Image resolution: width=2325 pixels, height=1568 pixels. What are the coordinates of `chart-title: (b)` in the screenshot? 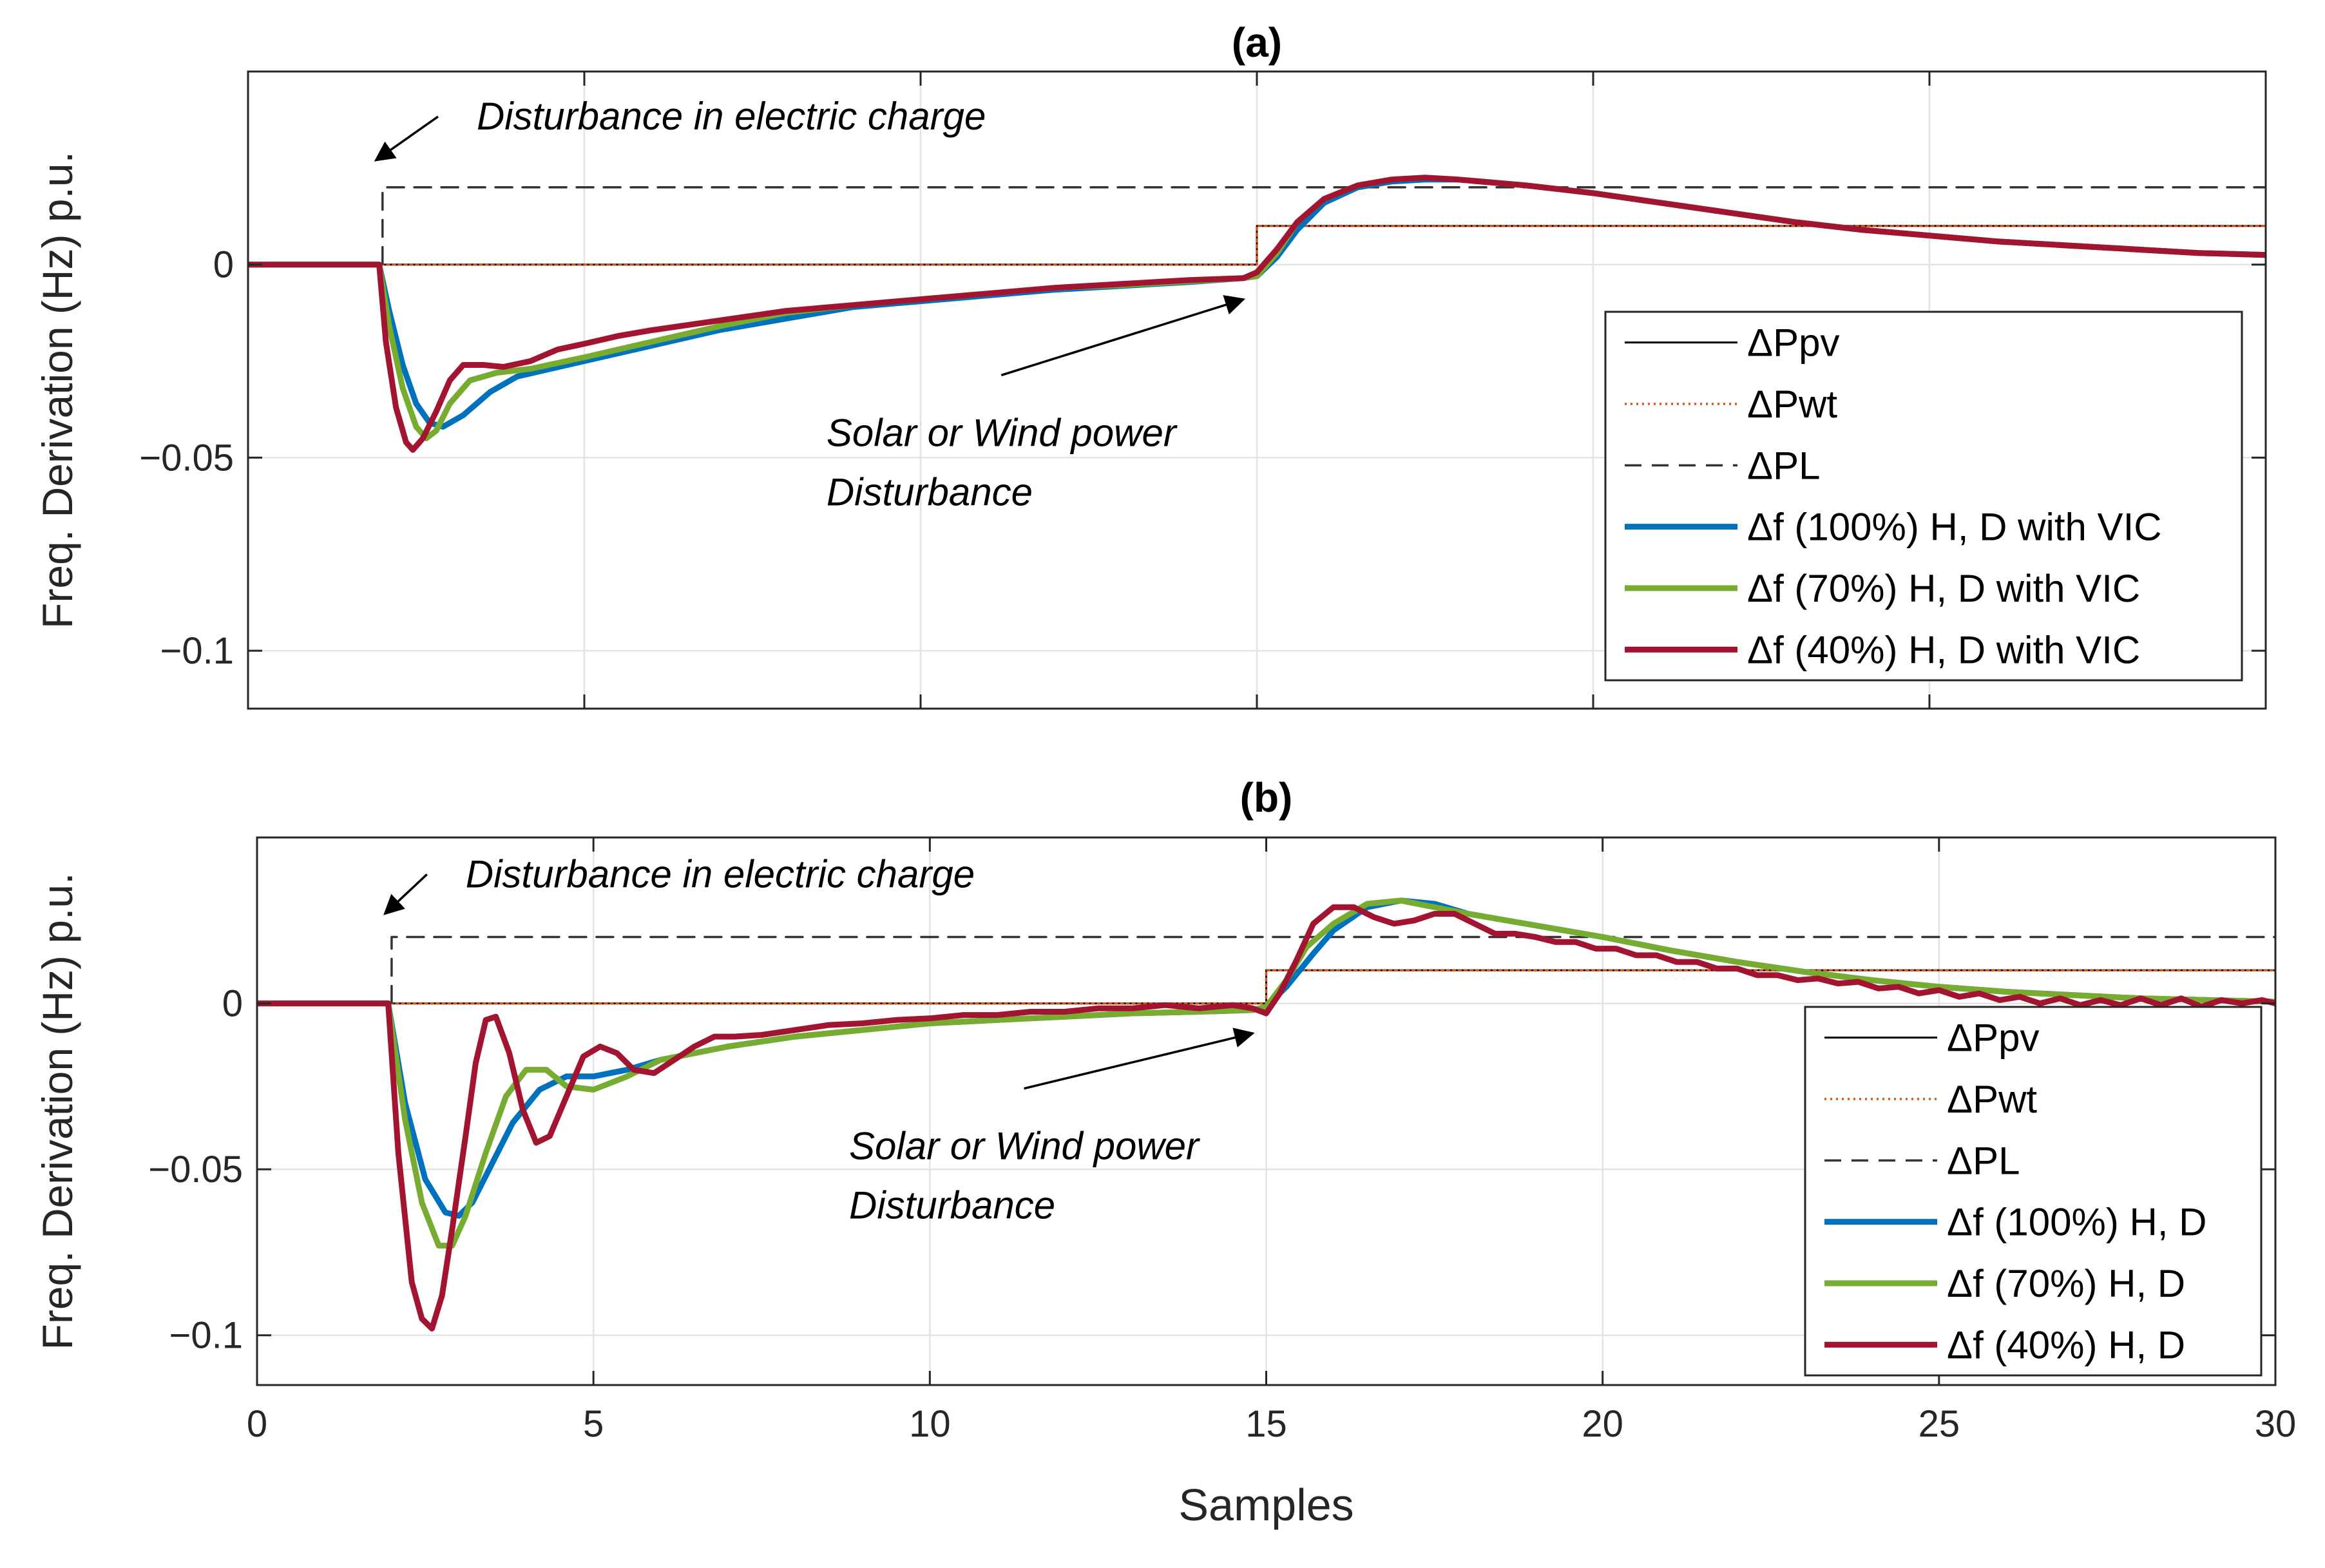 It's located at (1266, 798).